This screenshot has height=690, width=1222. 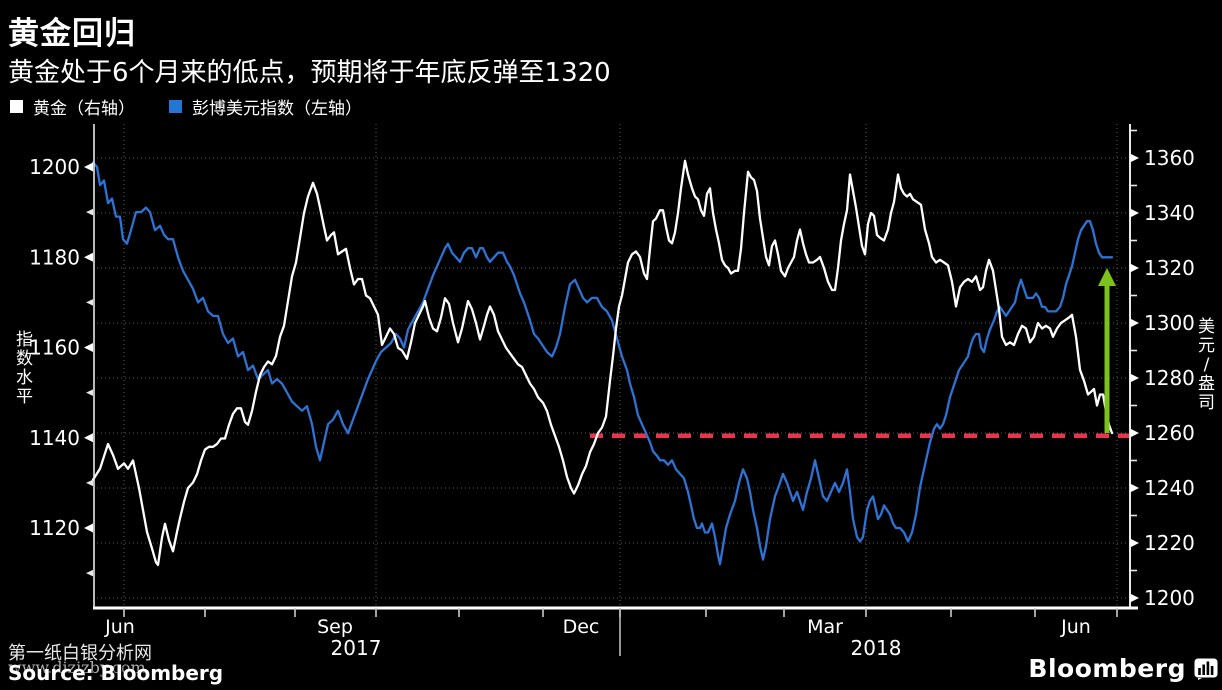 What do you see at coordinates (1169, 268) in the screenshot?
I see `right-axis-tick-label: 1320` at bounding box center [1169, 268].